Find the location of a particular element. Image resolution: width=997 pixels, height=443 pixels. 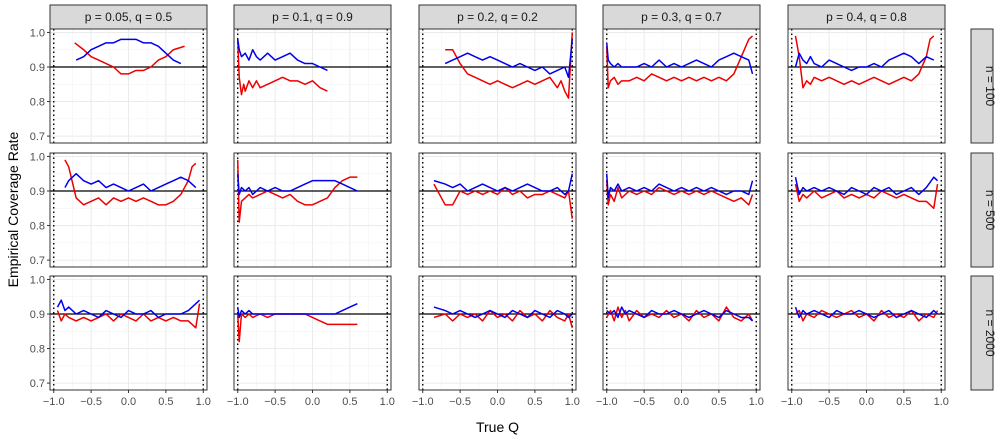

column-strip-label: p = 0.3, q = 0.7 is located at coordinates (681, 17).